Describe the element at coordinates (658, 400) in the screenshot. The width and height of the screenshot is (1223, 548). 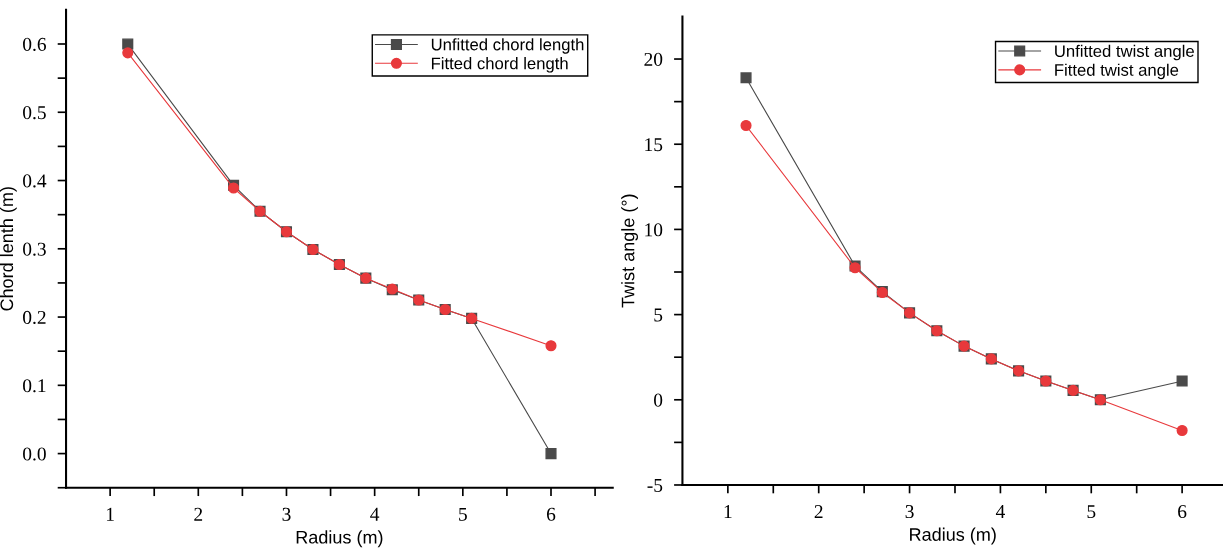
I see `y-tick-label: 0` at that location.